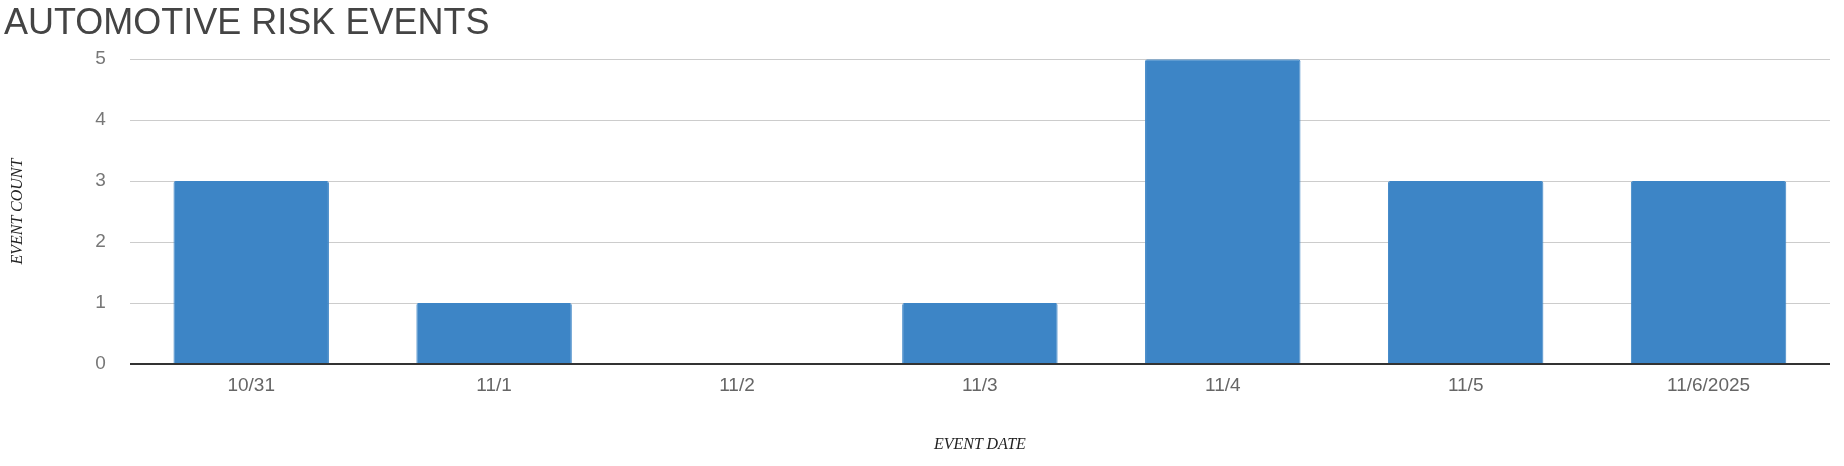 The image size is (1844, 466). I want to click on y-tick-label: 0, so click(100, 363).